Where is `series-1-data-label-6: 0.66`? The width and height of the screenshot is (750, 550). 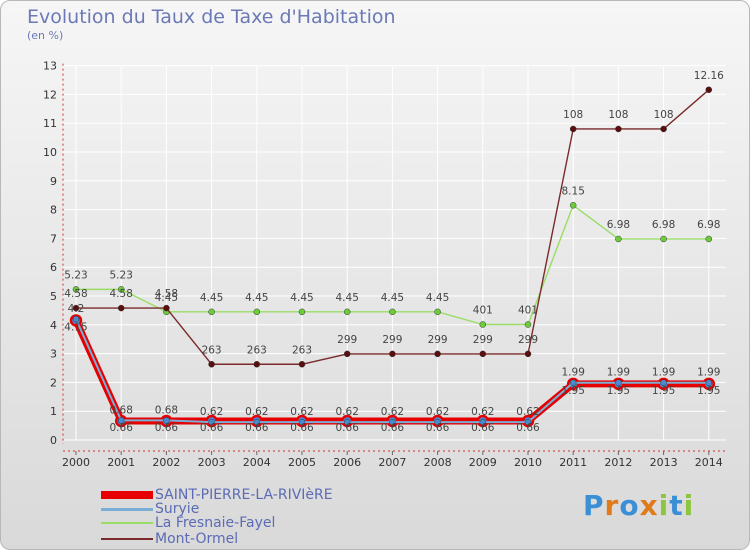
series-1-data-label-6: 0.66 is located at coordinates (348, 428).